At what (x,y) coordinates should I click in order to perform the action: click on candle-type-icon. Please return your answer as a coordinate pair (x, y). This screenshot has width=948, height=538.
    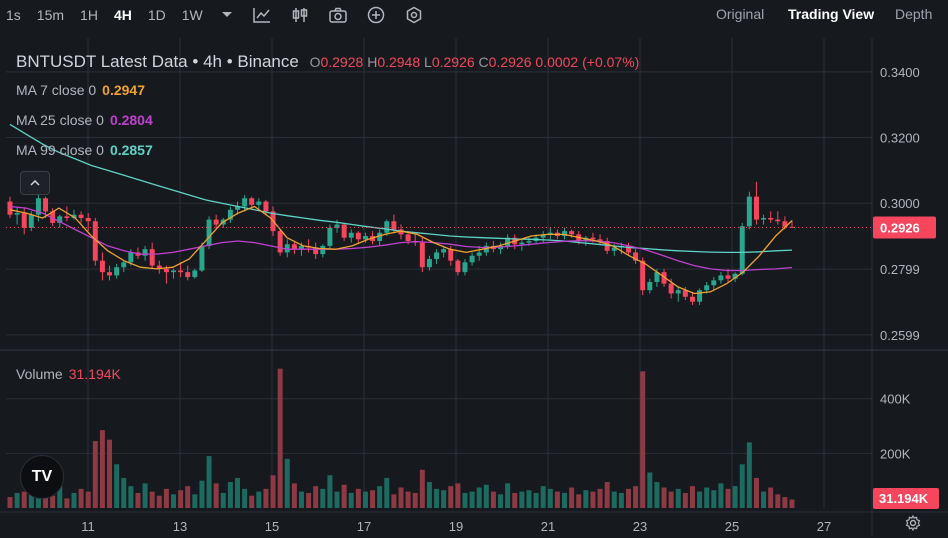
    Looking at the image, I should click on (300, 15).